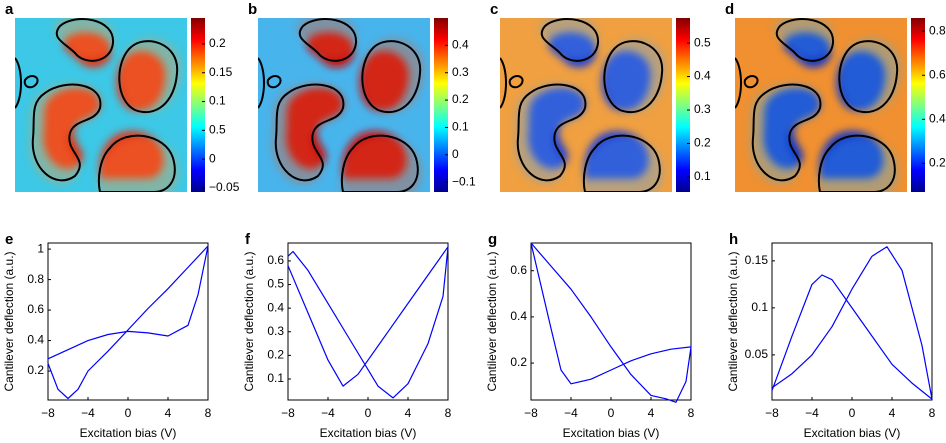 Image resolution: width=946 pixels, height=443 pixels. I want to click on y-tick-label: 0.05, so click(757, 354).